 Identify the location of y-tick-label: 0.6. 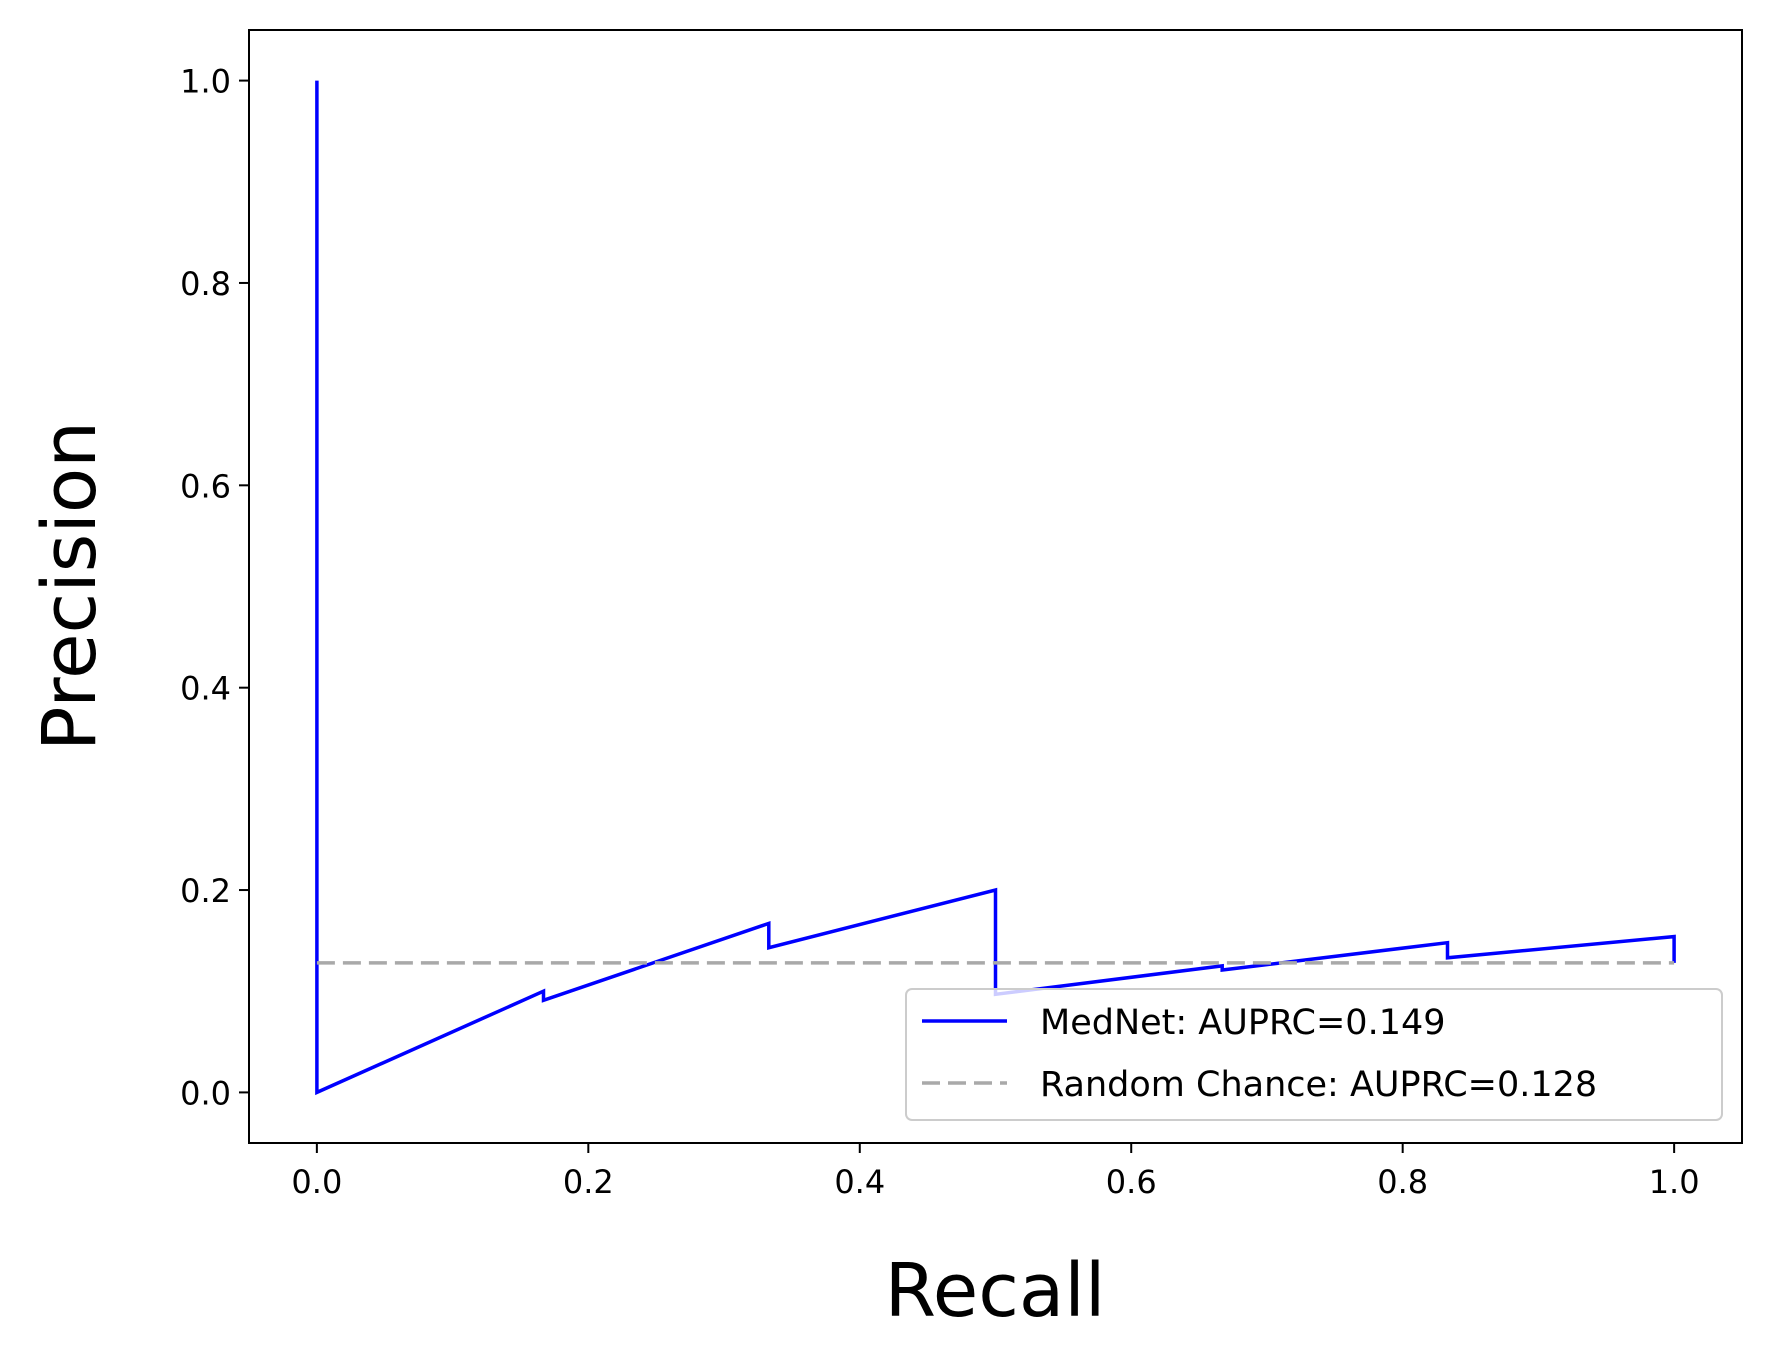
(205, 486).